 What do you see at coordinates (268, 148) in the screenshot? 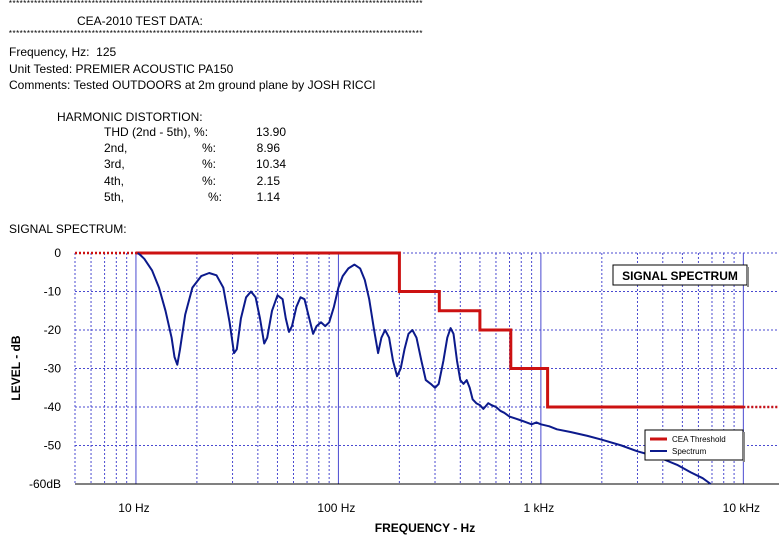
I see `harmonic-row-value: 8.96` at bounding box center [268, 148].